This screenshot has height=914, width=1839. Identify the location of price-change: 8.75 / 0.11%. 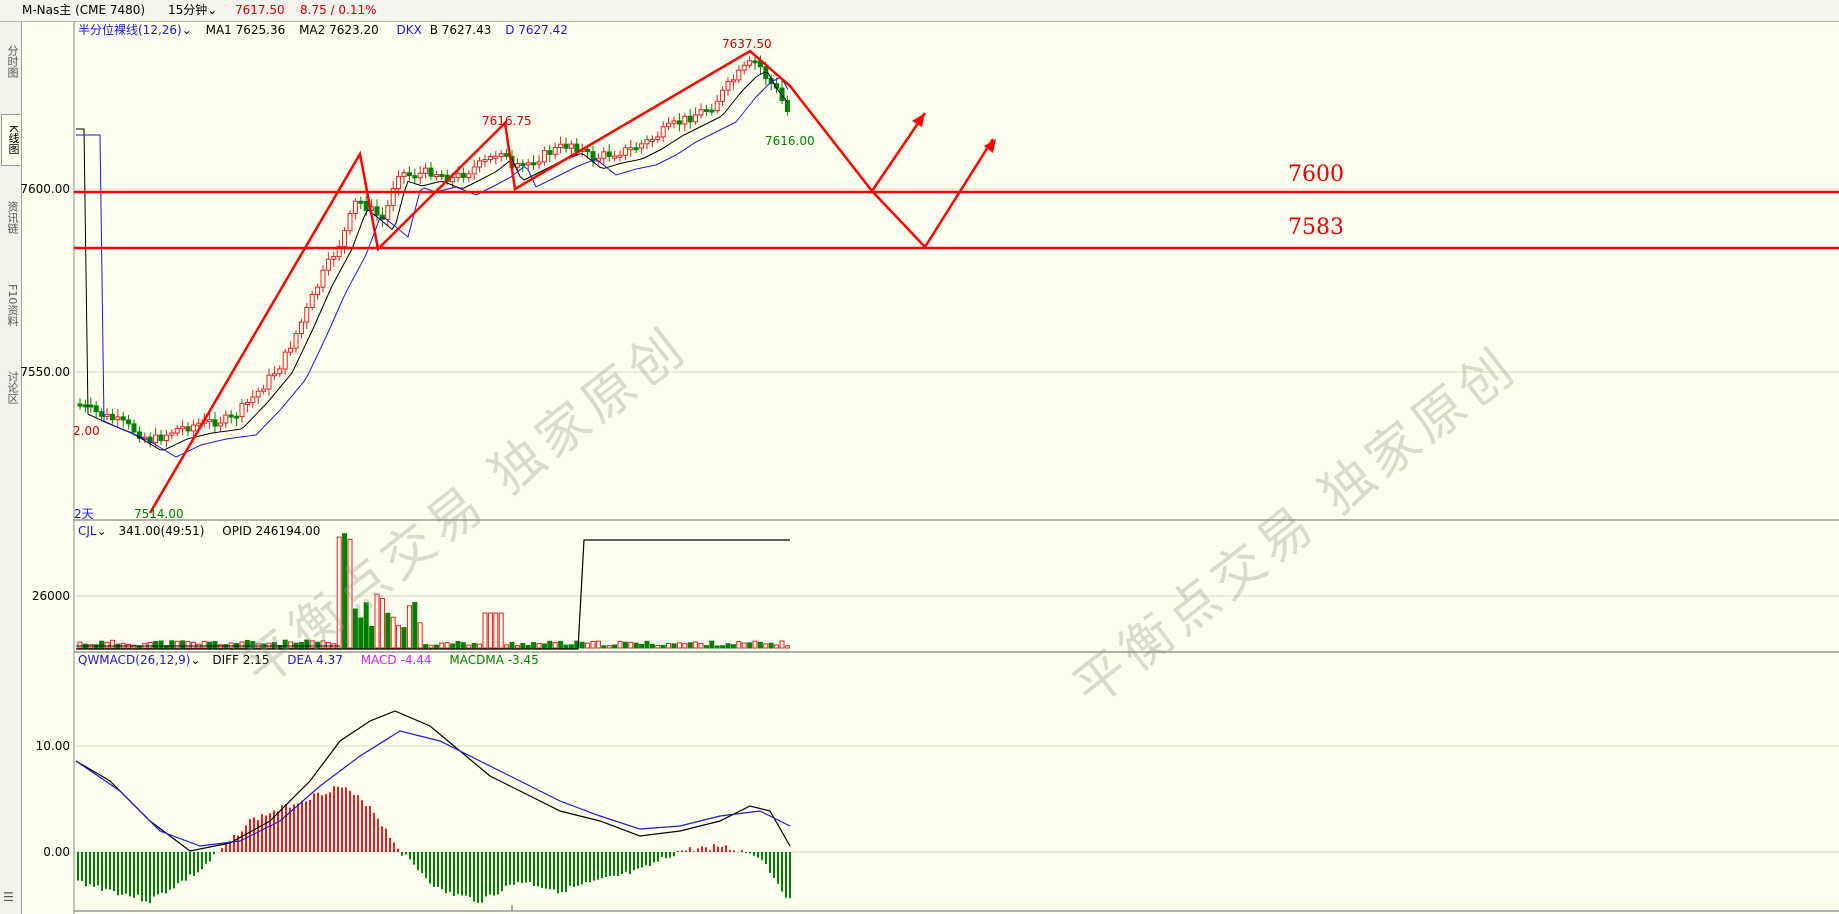
(338, 10).